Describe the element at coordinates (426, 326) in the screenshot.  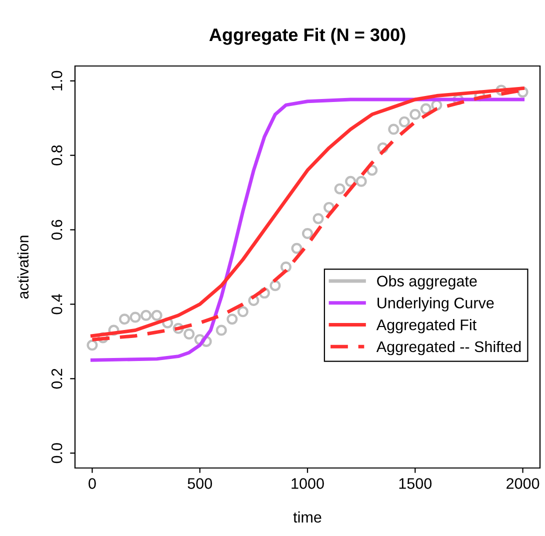
I see `legend-label: Aggregated Fit` at that location.